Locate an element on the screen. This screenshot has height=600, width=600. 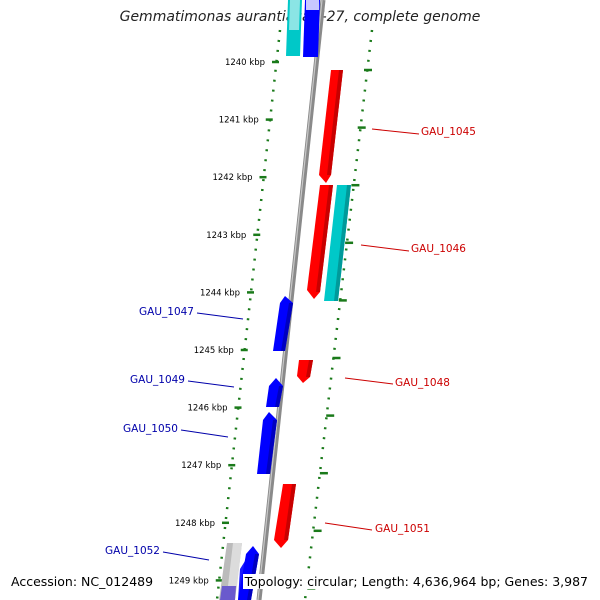
cyan-feature-shade is located at coordinates (342, 243).